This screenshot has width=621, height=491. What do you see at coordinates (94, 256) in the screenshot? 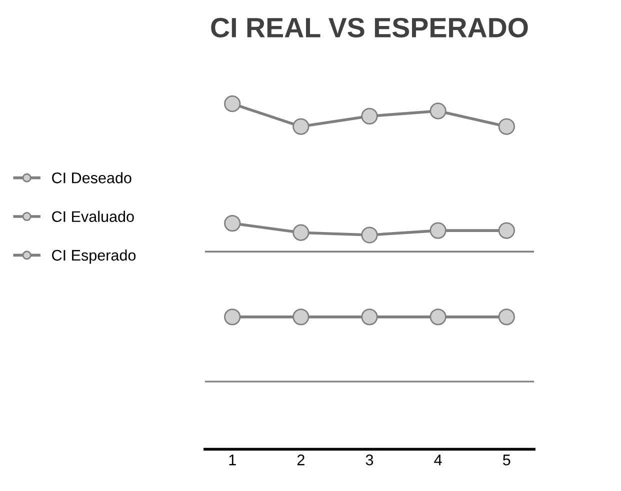
I see `legend-label: CI Esperado` at bounding box center [94, 256].